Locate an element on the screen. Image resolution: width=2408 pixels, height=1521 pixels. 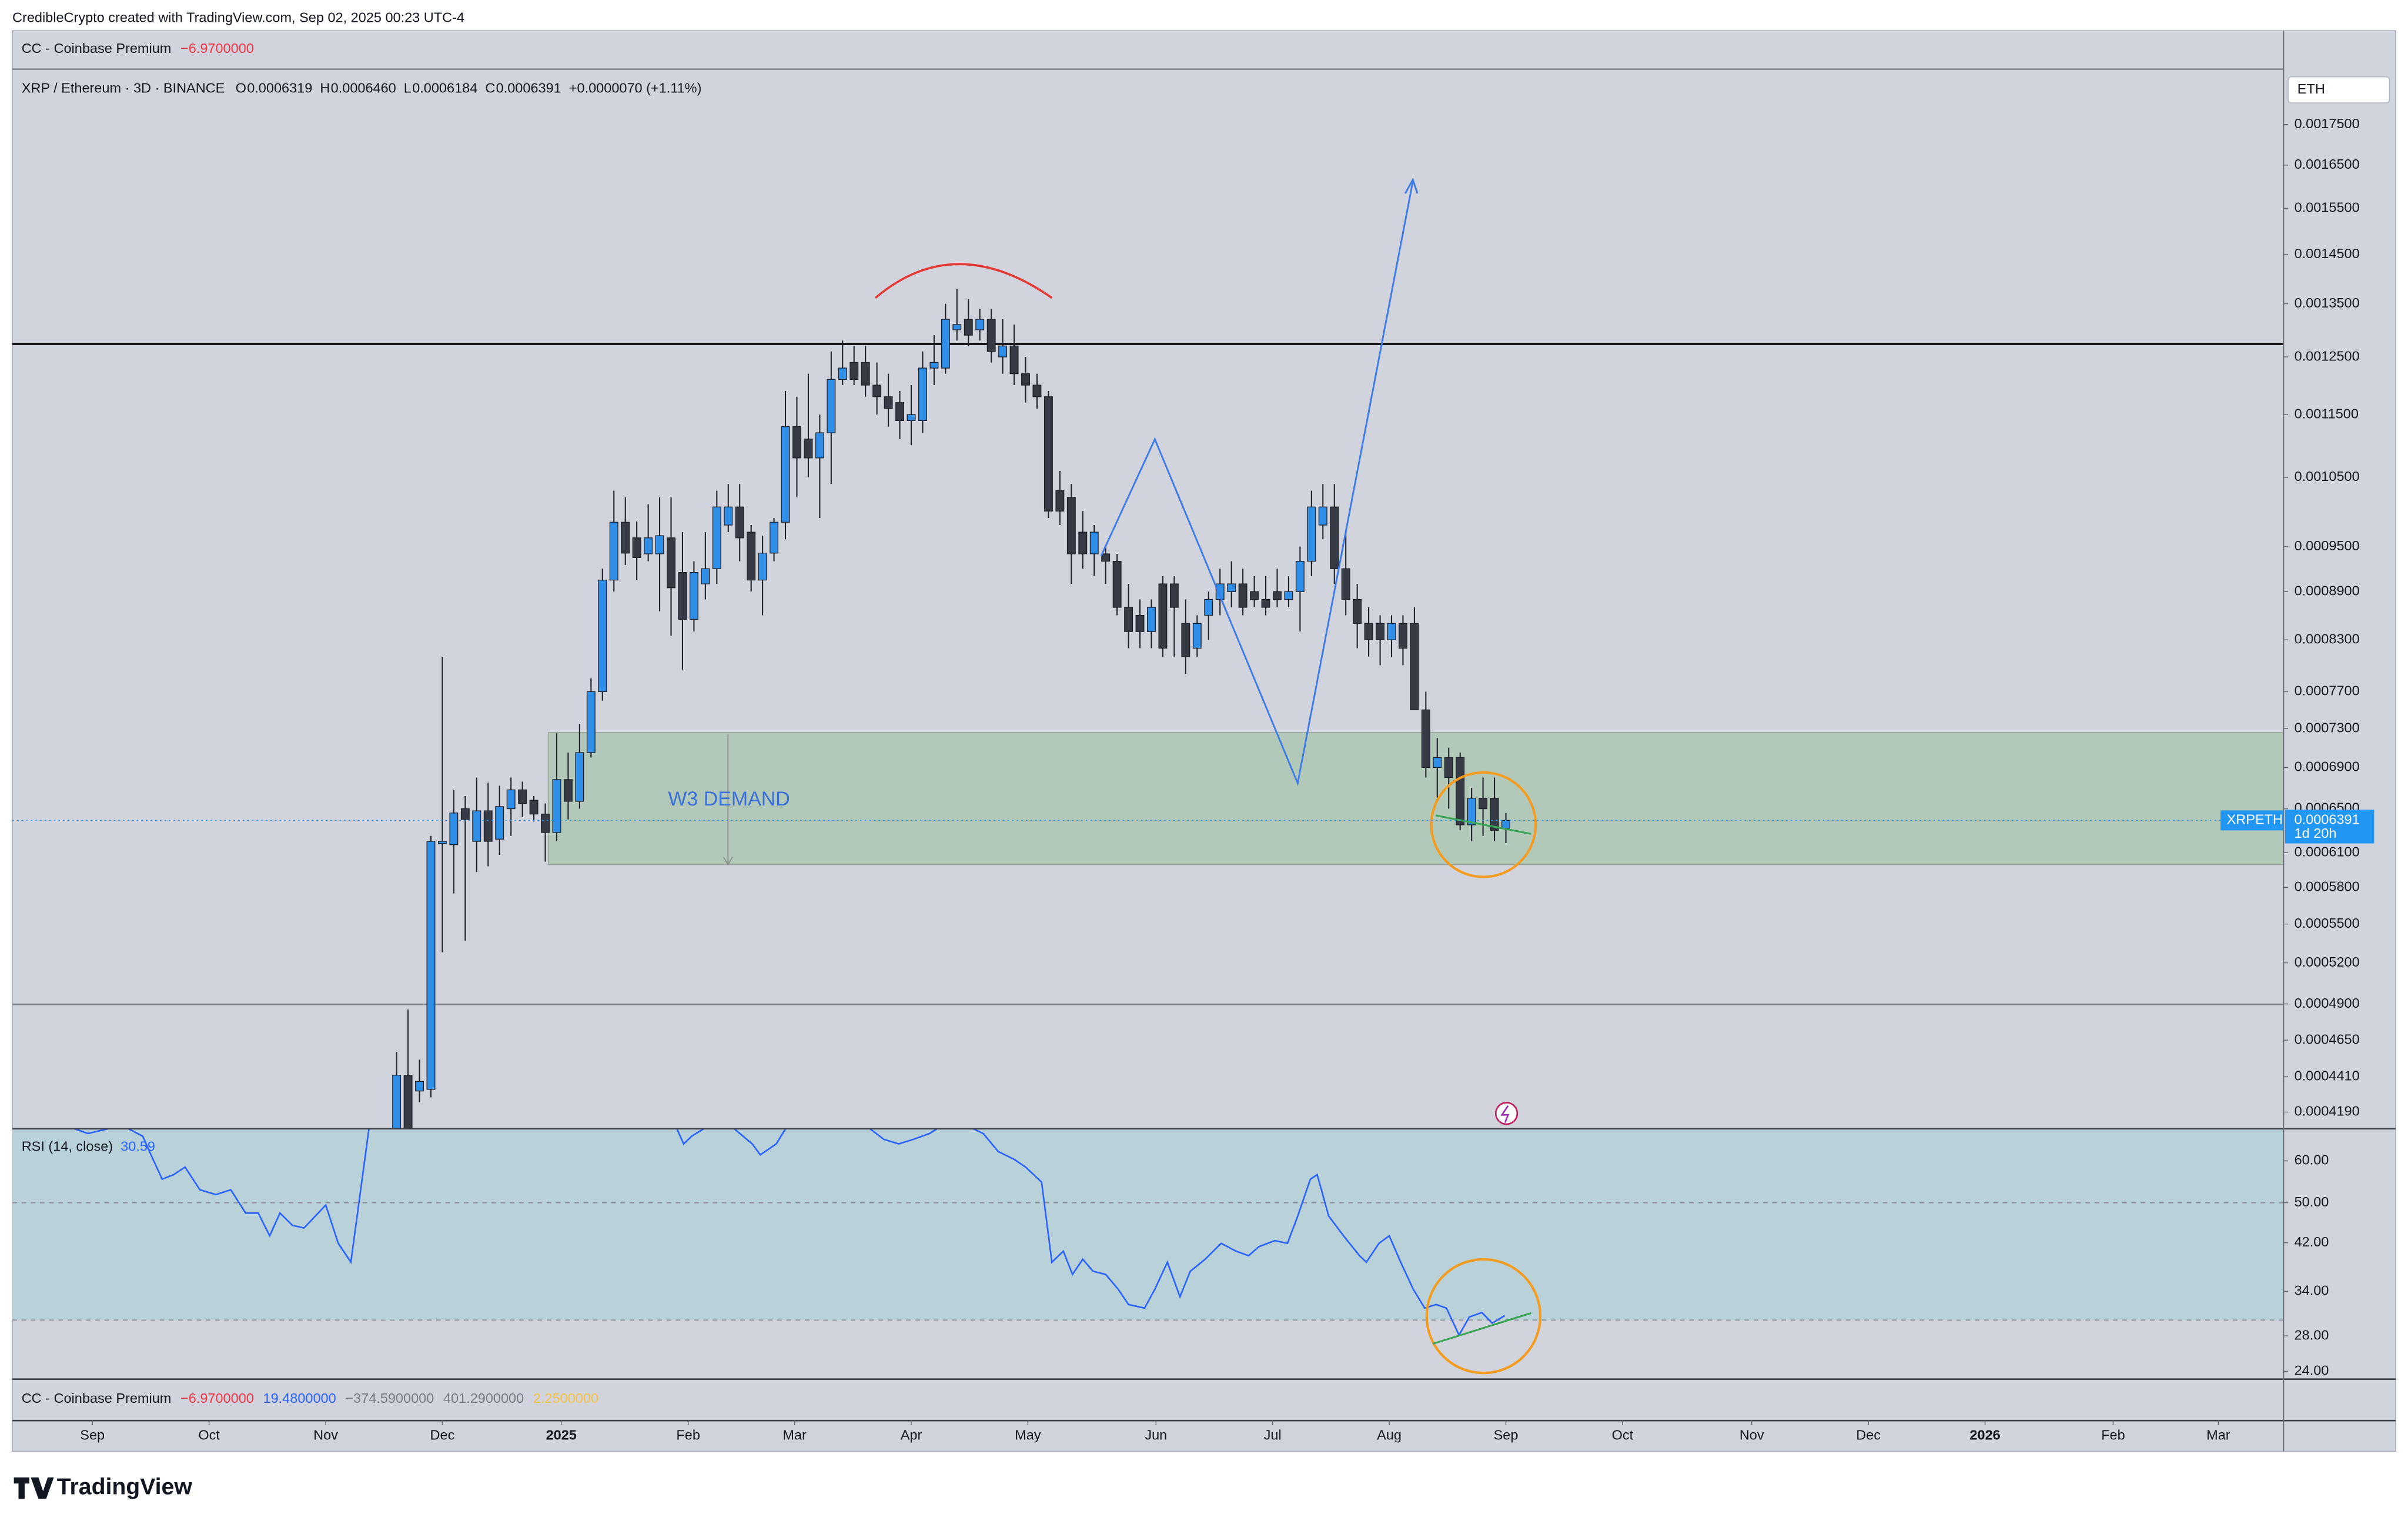
y-tick-label: 0.0006900 is located at coordinates (2327, 766).